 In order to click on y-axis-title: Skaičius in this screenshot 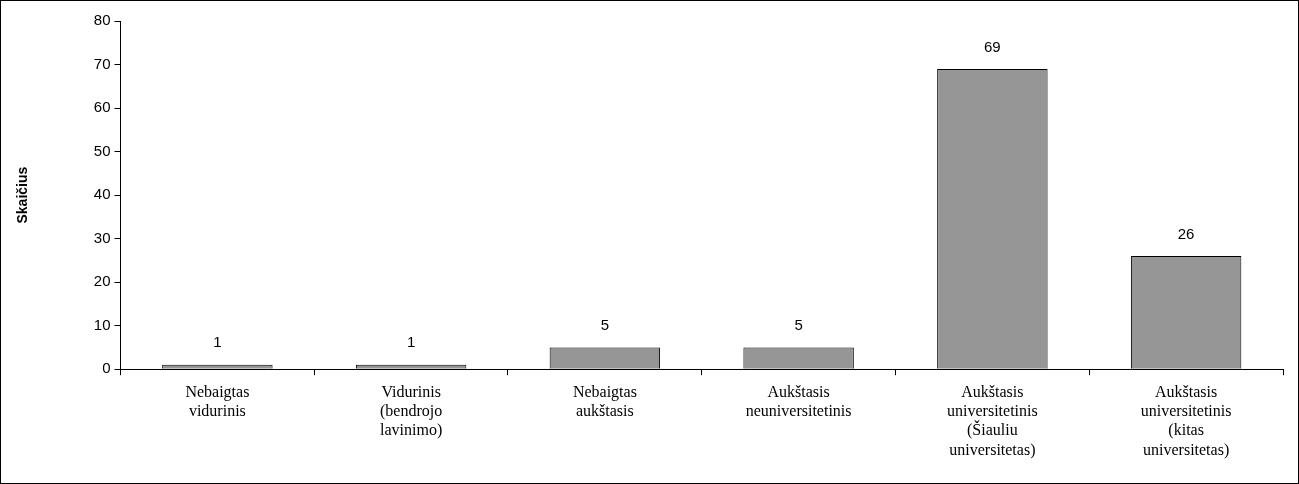, I will do `click(22, 195)`.